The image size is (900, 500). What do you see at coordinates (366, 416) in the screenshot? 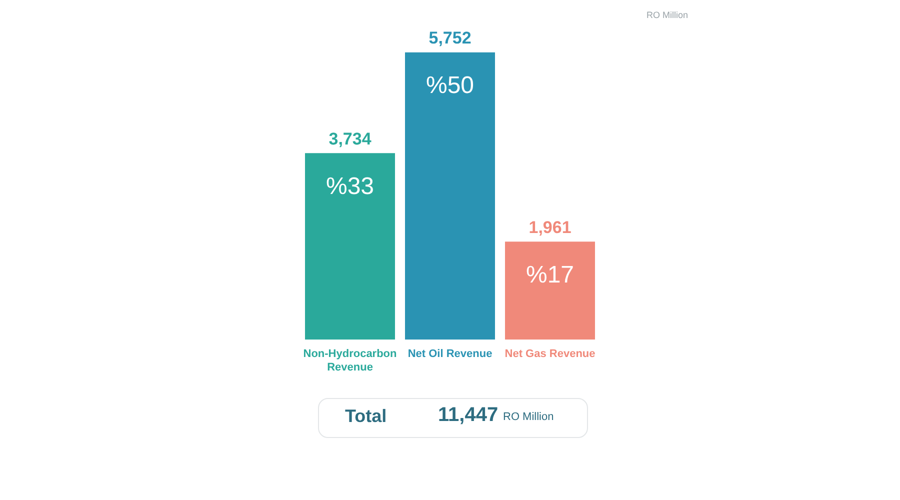
I see `text: Total` at bounding box center [366, 416].